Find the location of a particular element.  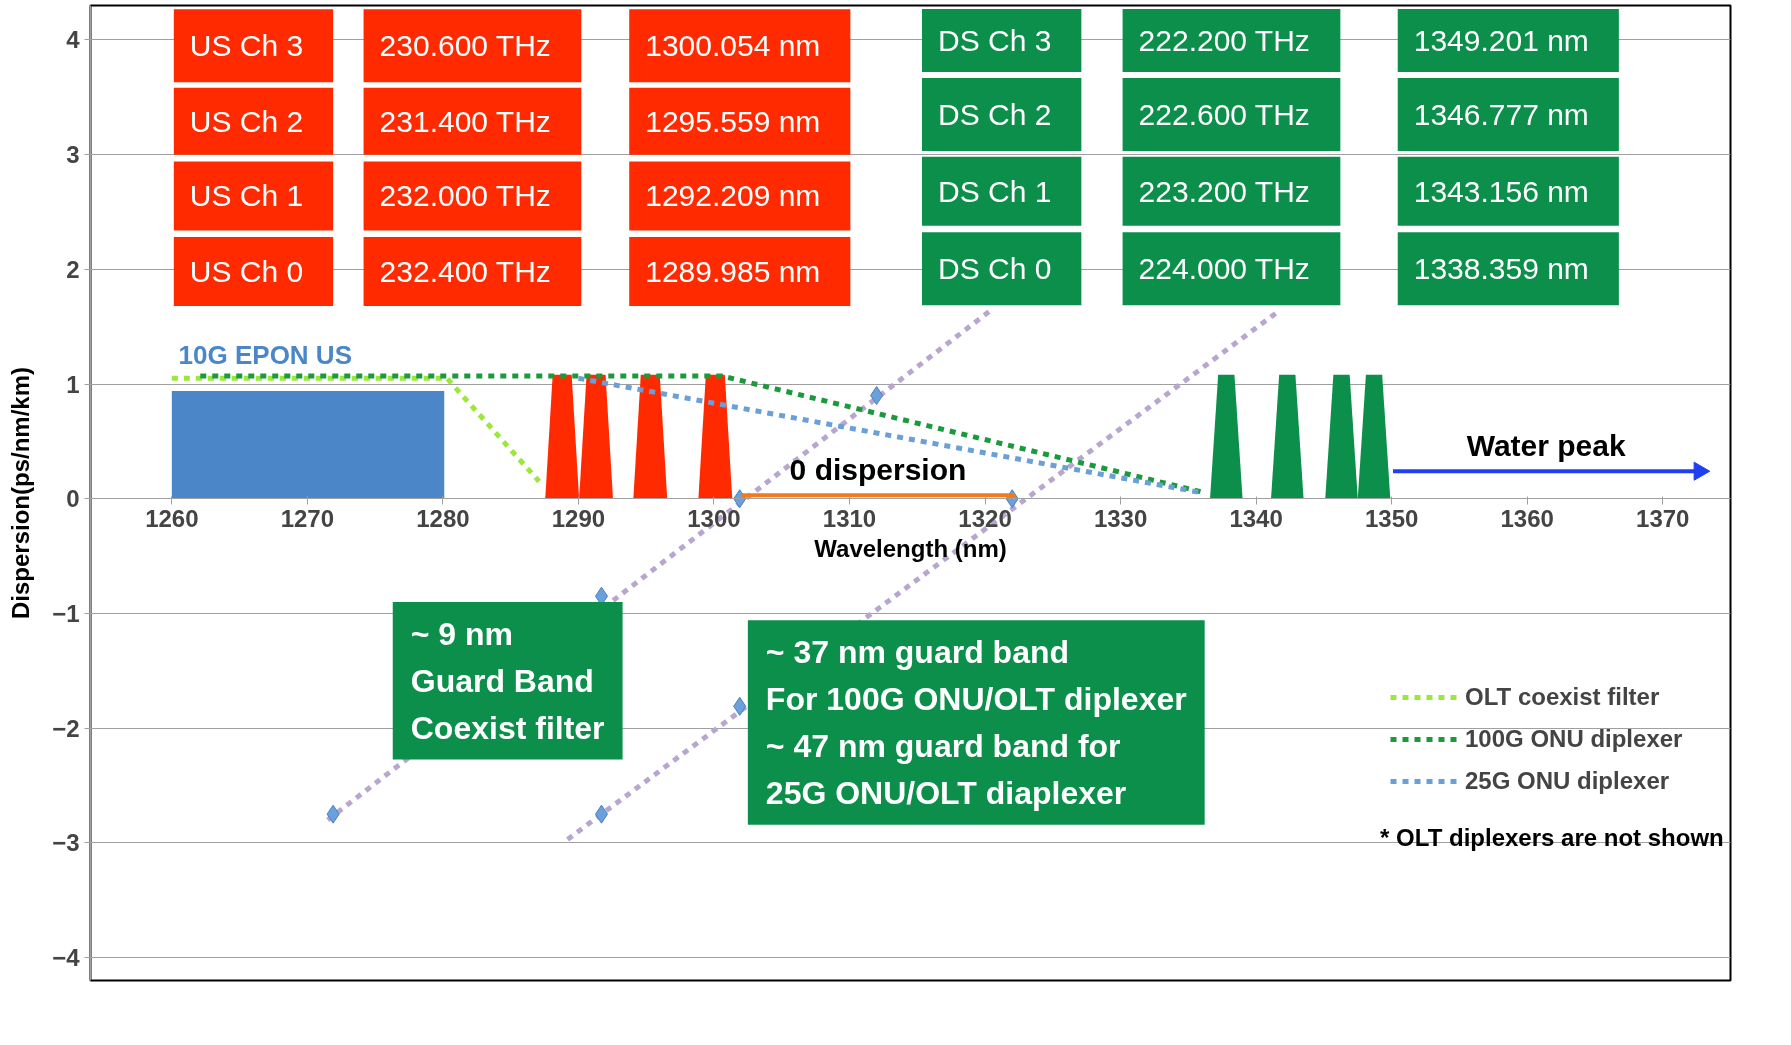

annotation: 230.600 THz is located at coordinates (465, 46).